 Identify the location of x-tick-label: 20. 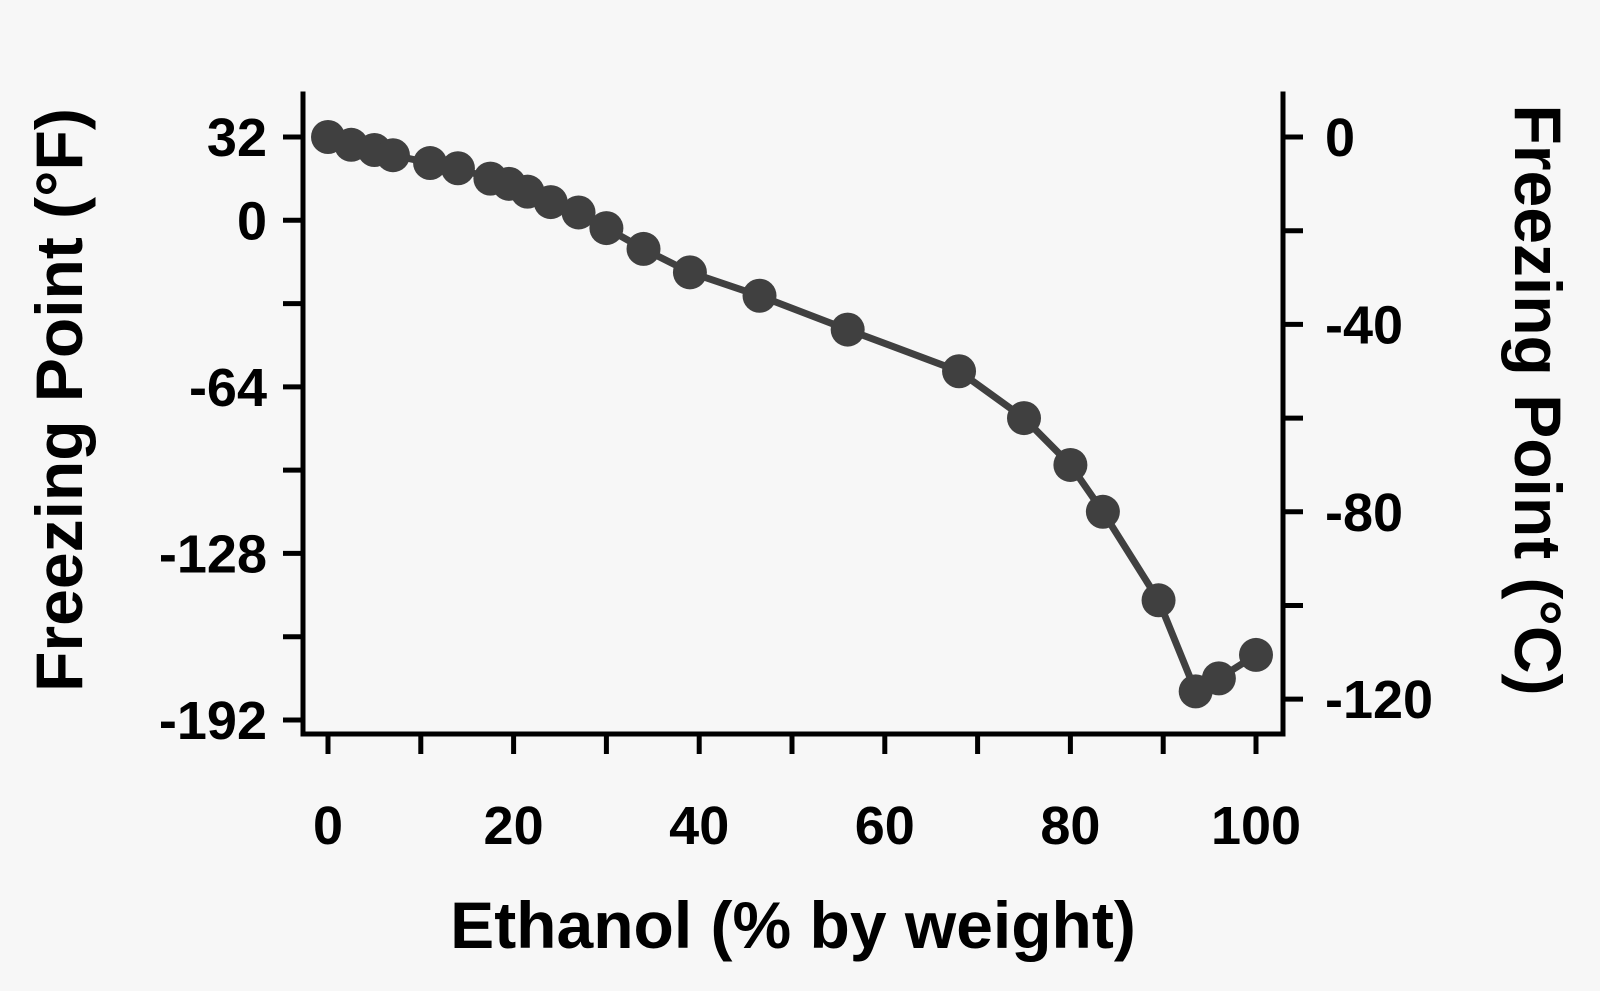
(514, 826).